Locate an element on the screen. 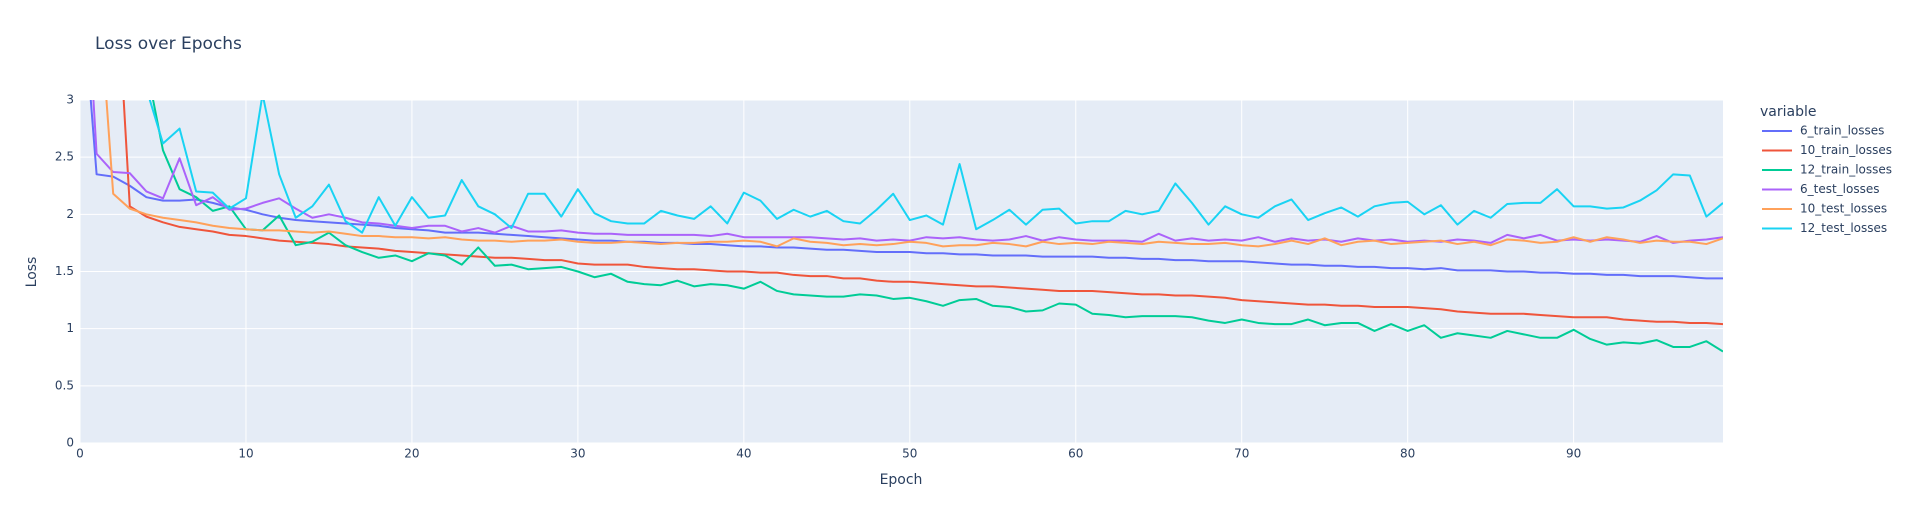 The width and height of the screenshot is (1909, 525). y-tick-label: 2.5 is located at coordinates (64, 157).